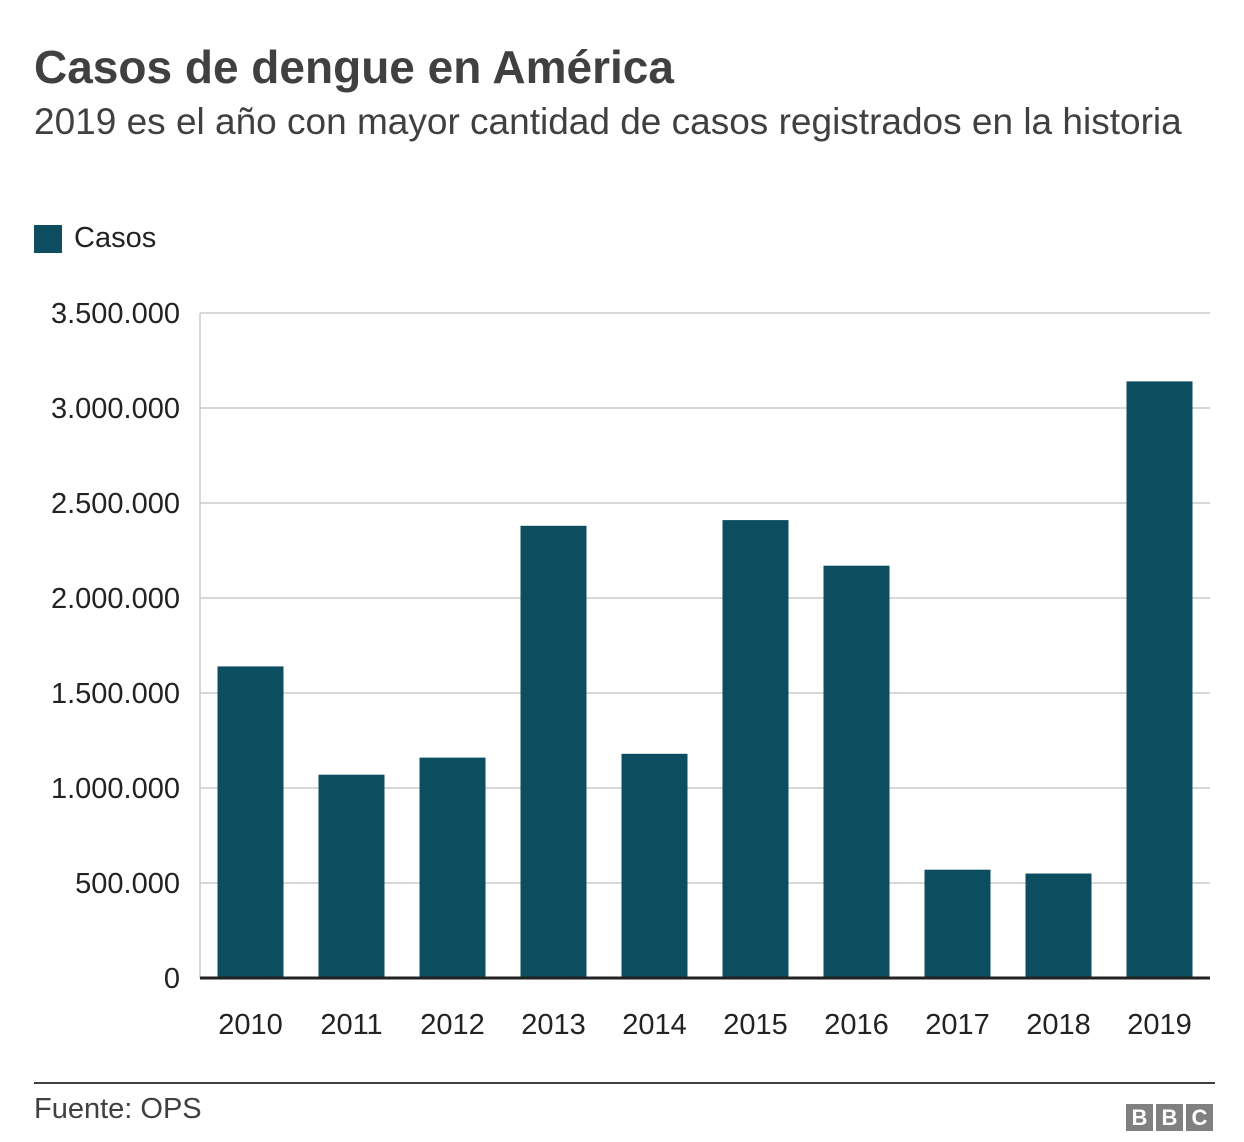 Image resolution: width=1244 pixels, height=1142 pixels. What do you see at coordinates (351, 1025) in the screenshot?
I see `x-tick-label: 2011` at bounding box center [351, 1025].